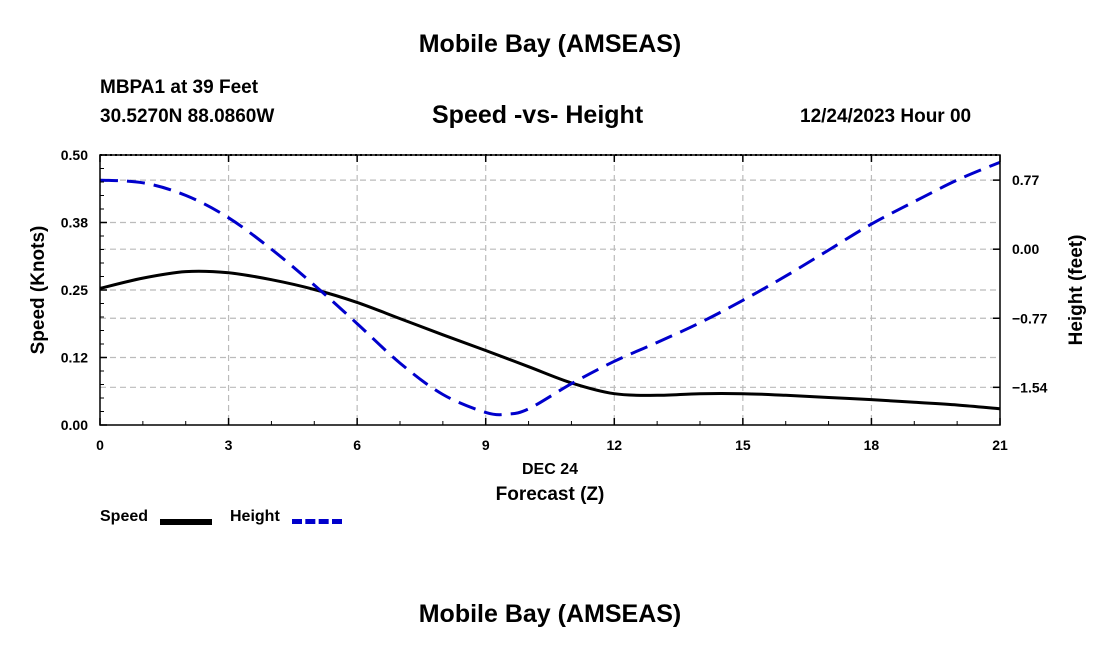 This screenshot has width=1100, height=650. What do you see at coordinates (614, 445) in the screenshot?
I see `x-tick-label: 12` at bounding box center [614, 445].